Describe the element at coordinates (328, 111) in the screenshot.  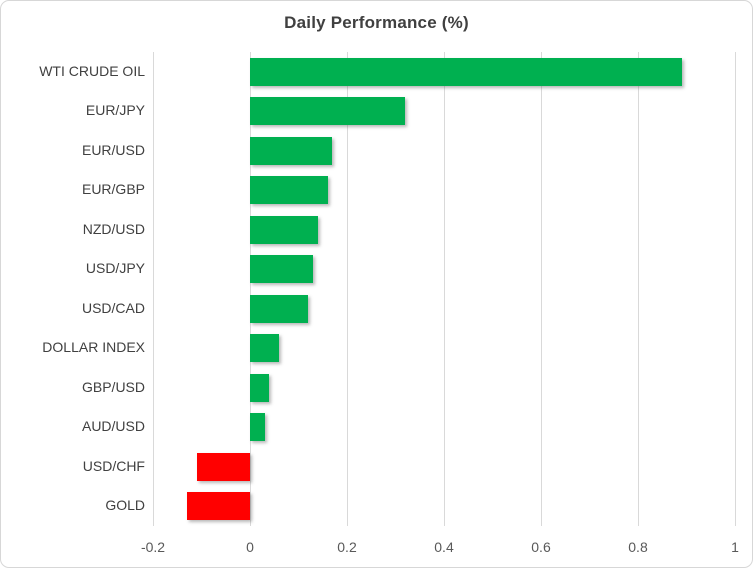
I see `bar-eur-jpy` at that location.